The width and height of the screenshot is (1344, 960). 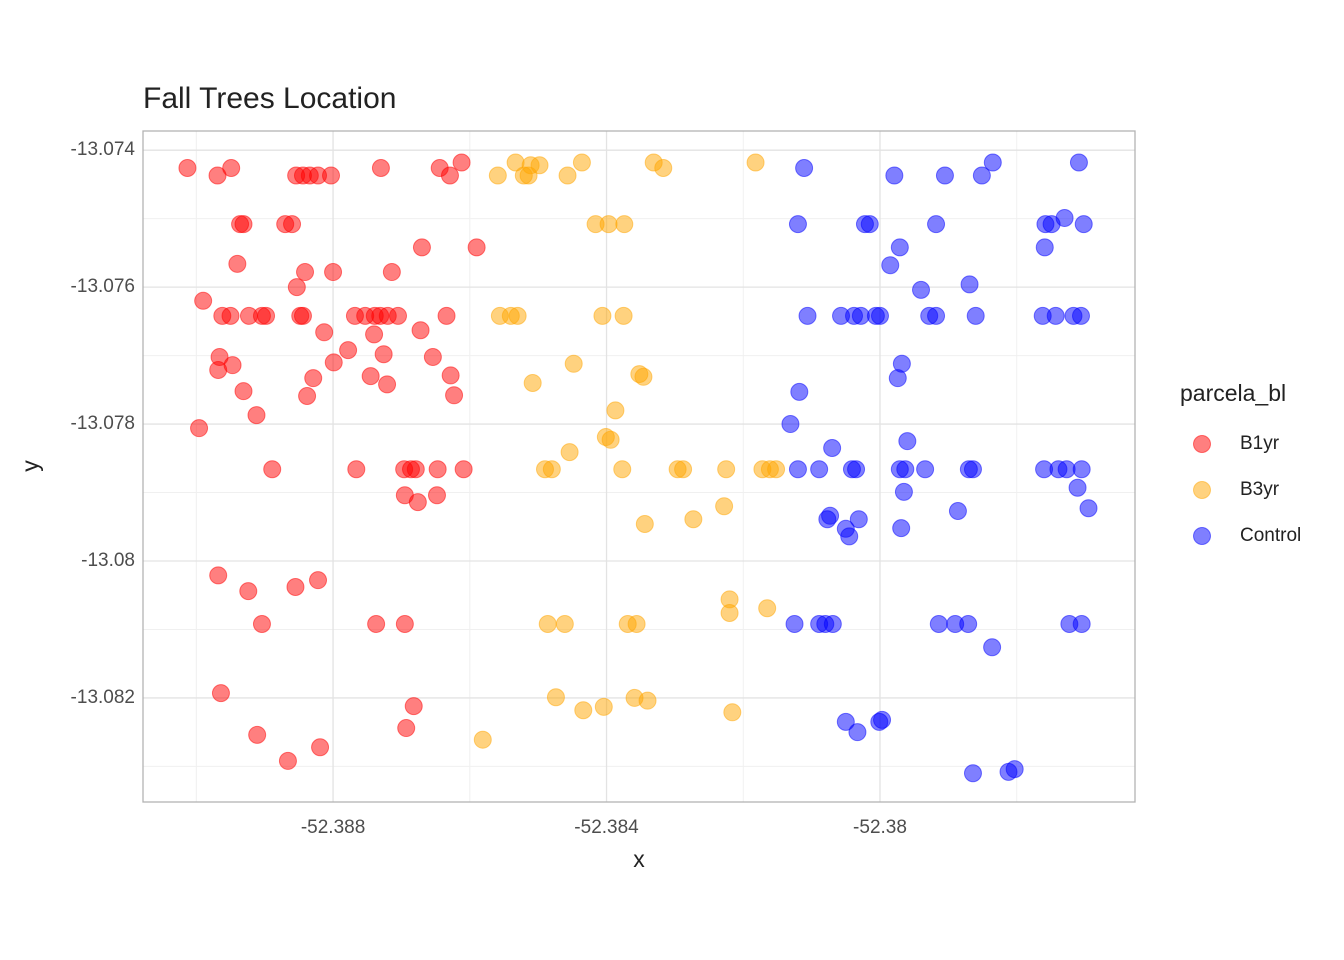 I want to click on y-tick-label: -13.08, so click(x=108, y=560).